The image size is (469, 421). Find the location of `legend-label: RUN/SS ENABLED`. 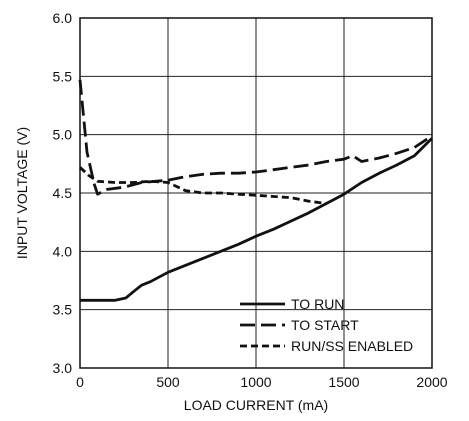

legend-label: RUN/SS ENABLED is located at coordinates (352, 346).